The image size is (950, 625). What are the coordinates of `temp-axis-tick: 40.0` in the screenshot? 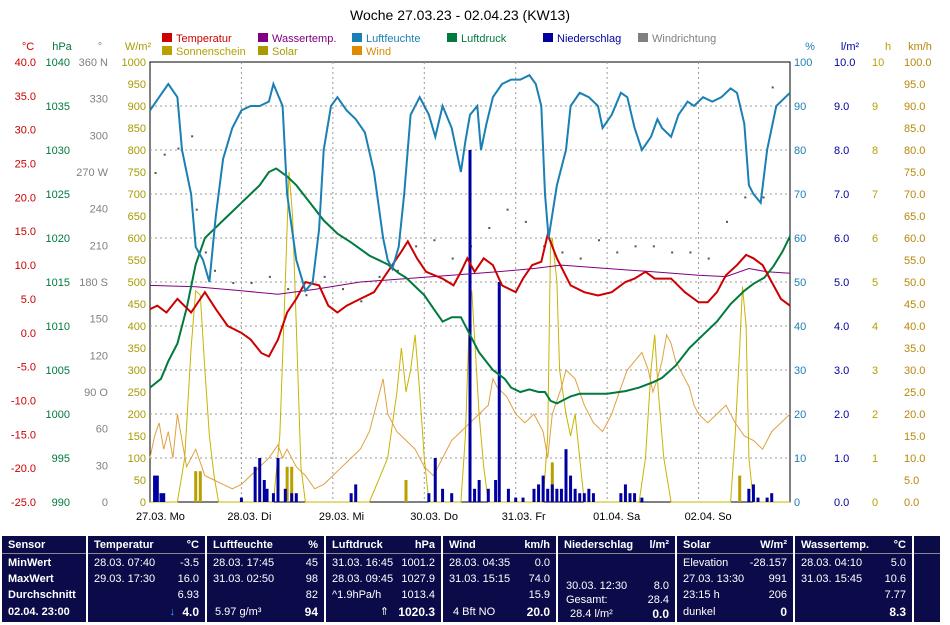 It's located at (25, 63).